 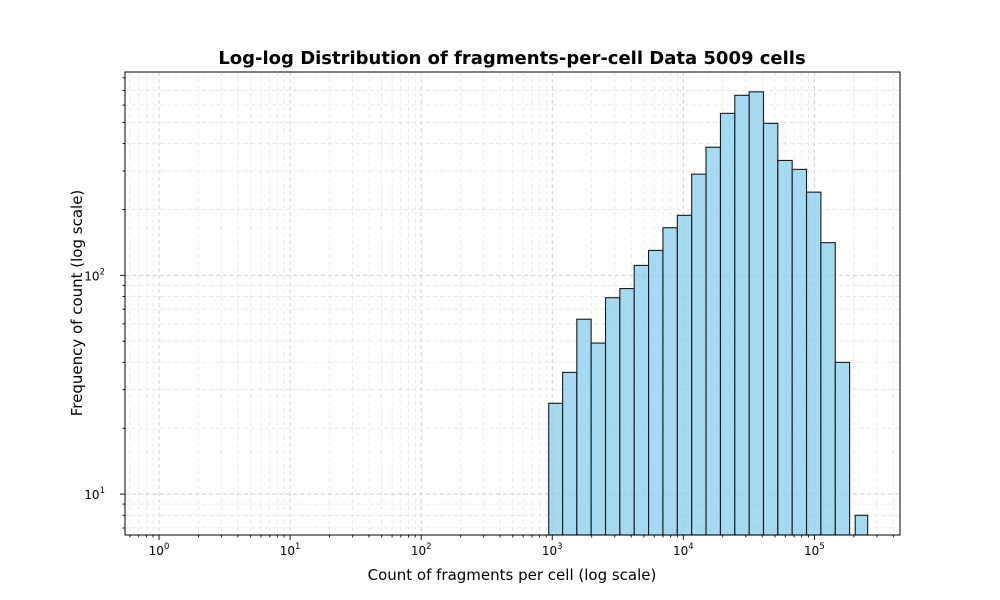 I want to click on x-tick-label: 10⁵, so click(x=814, y=550).